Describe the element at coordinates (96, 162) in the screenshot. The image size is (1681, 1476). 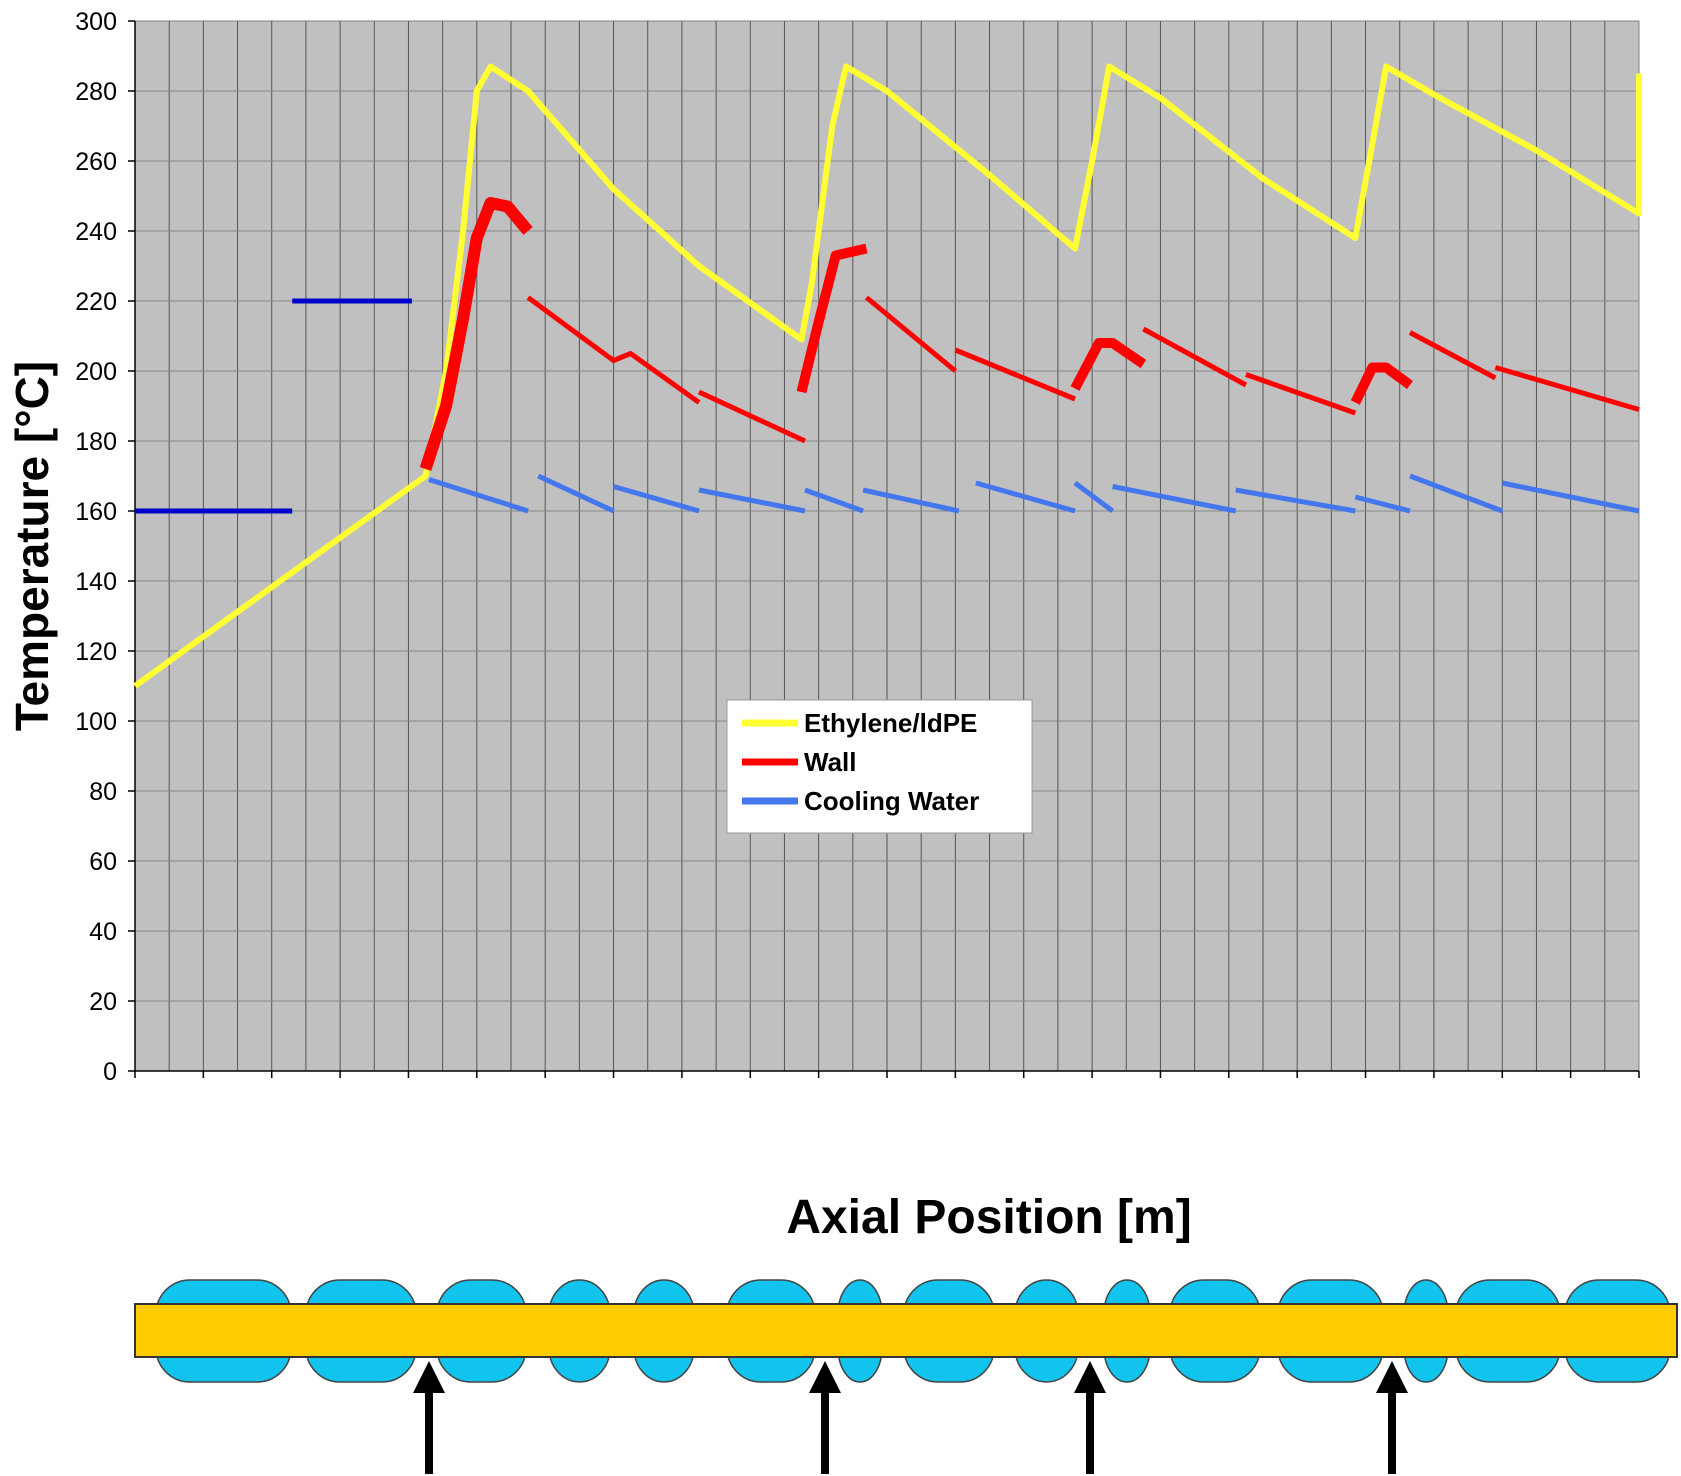
I see `y-tick-label: 260` at that location.